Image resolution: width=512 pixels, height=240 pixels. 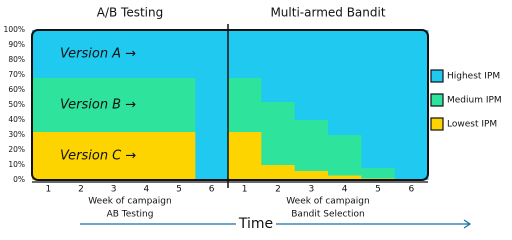 I want to click on y-tick-label: 30%, so click(x=16, y=134).